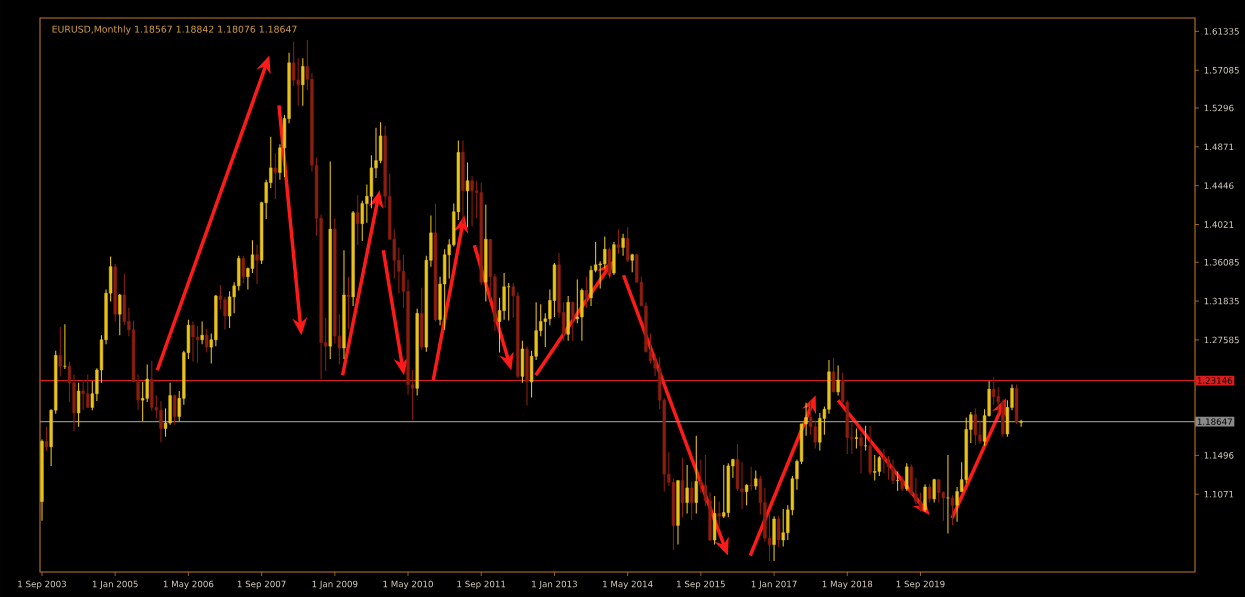 Image resolution: width=1245 pixels, height=597 pixels. Describe the element at coordinates (1219, 147) in the screenshot. I see `y-tick-label: 1.4871` at that location.